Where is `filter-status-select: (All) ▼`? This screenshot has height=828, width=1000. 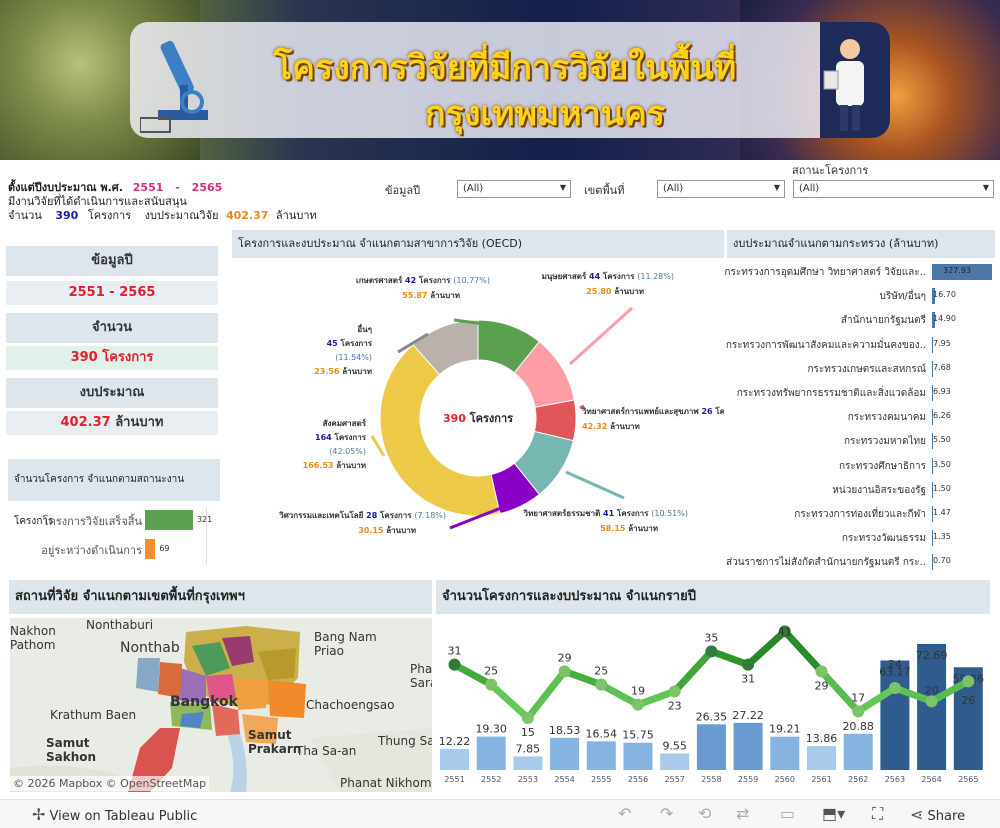 filter-status-select: (All) ▼ is located at coordinates (893, 189).